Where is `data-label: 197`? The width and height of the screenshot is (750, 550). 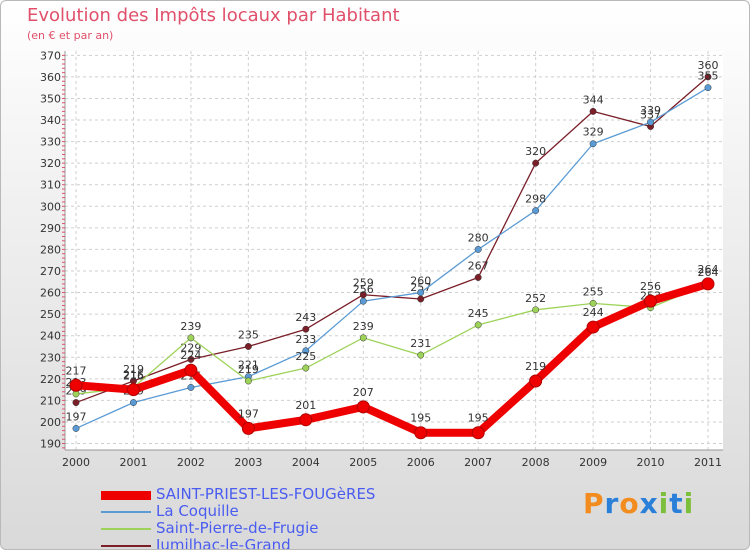
data-label: 197 is located at coordinates (248, 413).